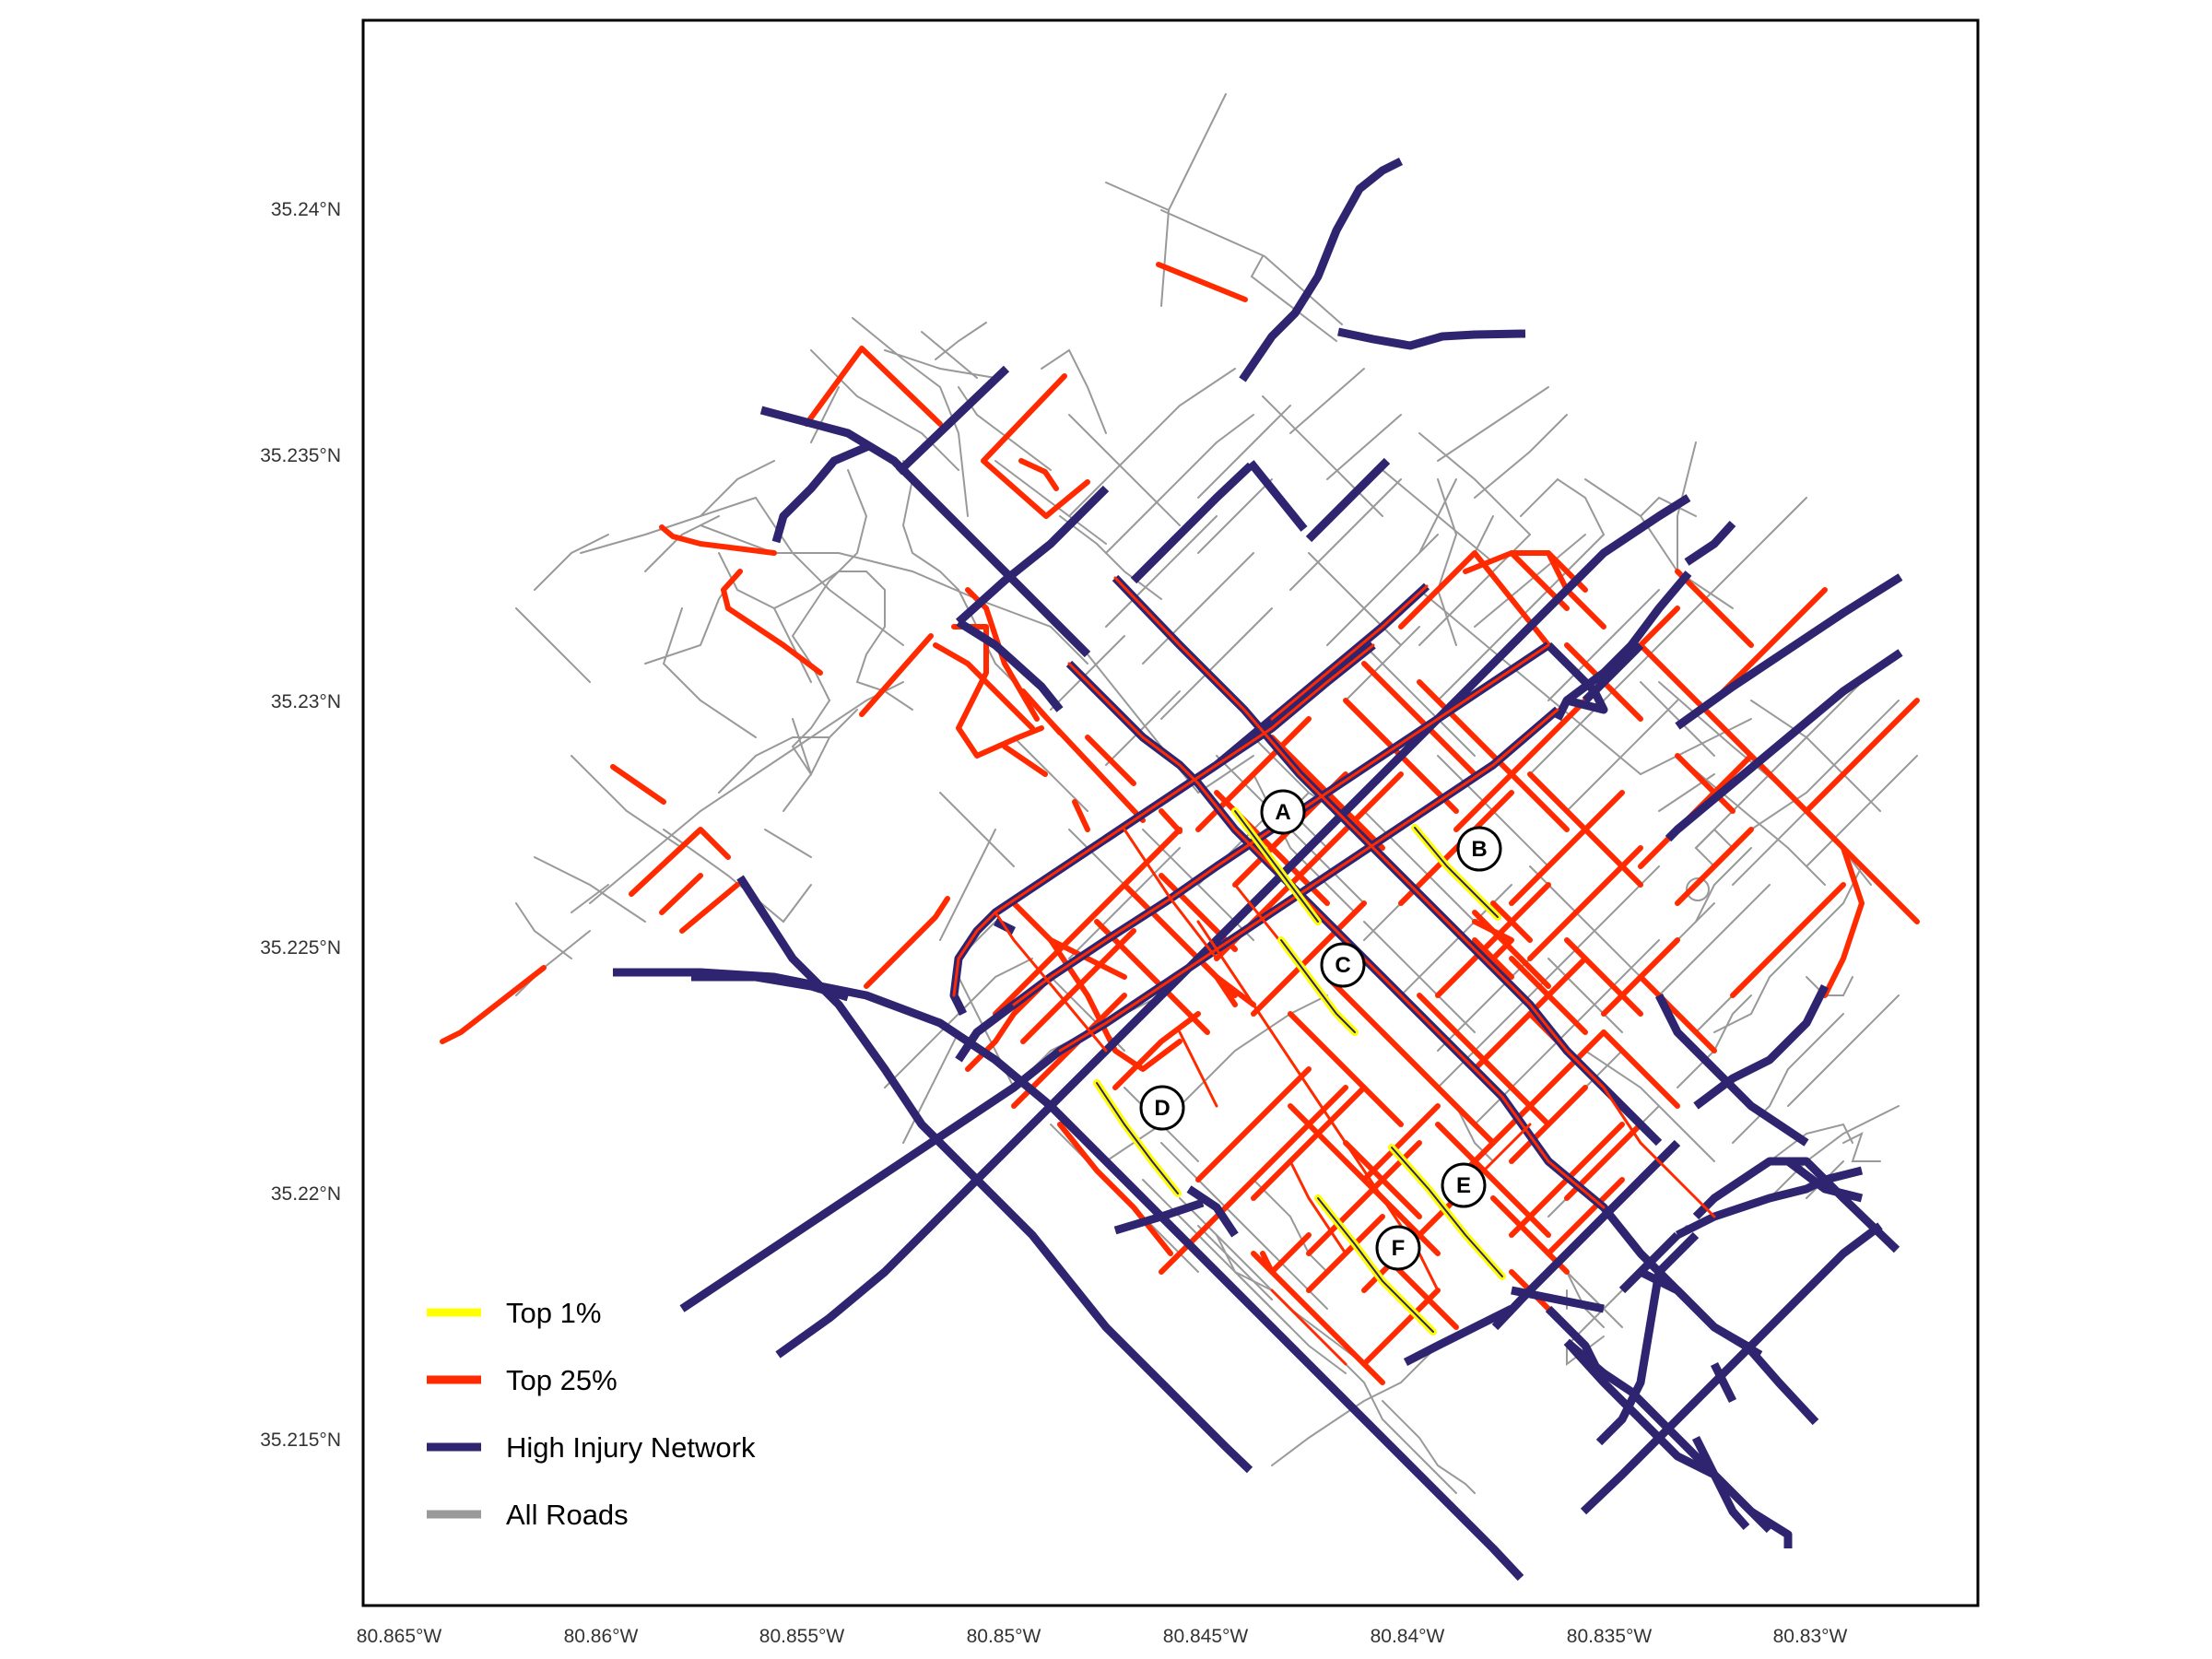  What do you see at coordinates (567, 1515) in the screenshot?
I see `legend-label: All Roads` at bounding box center [567, 1515].